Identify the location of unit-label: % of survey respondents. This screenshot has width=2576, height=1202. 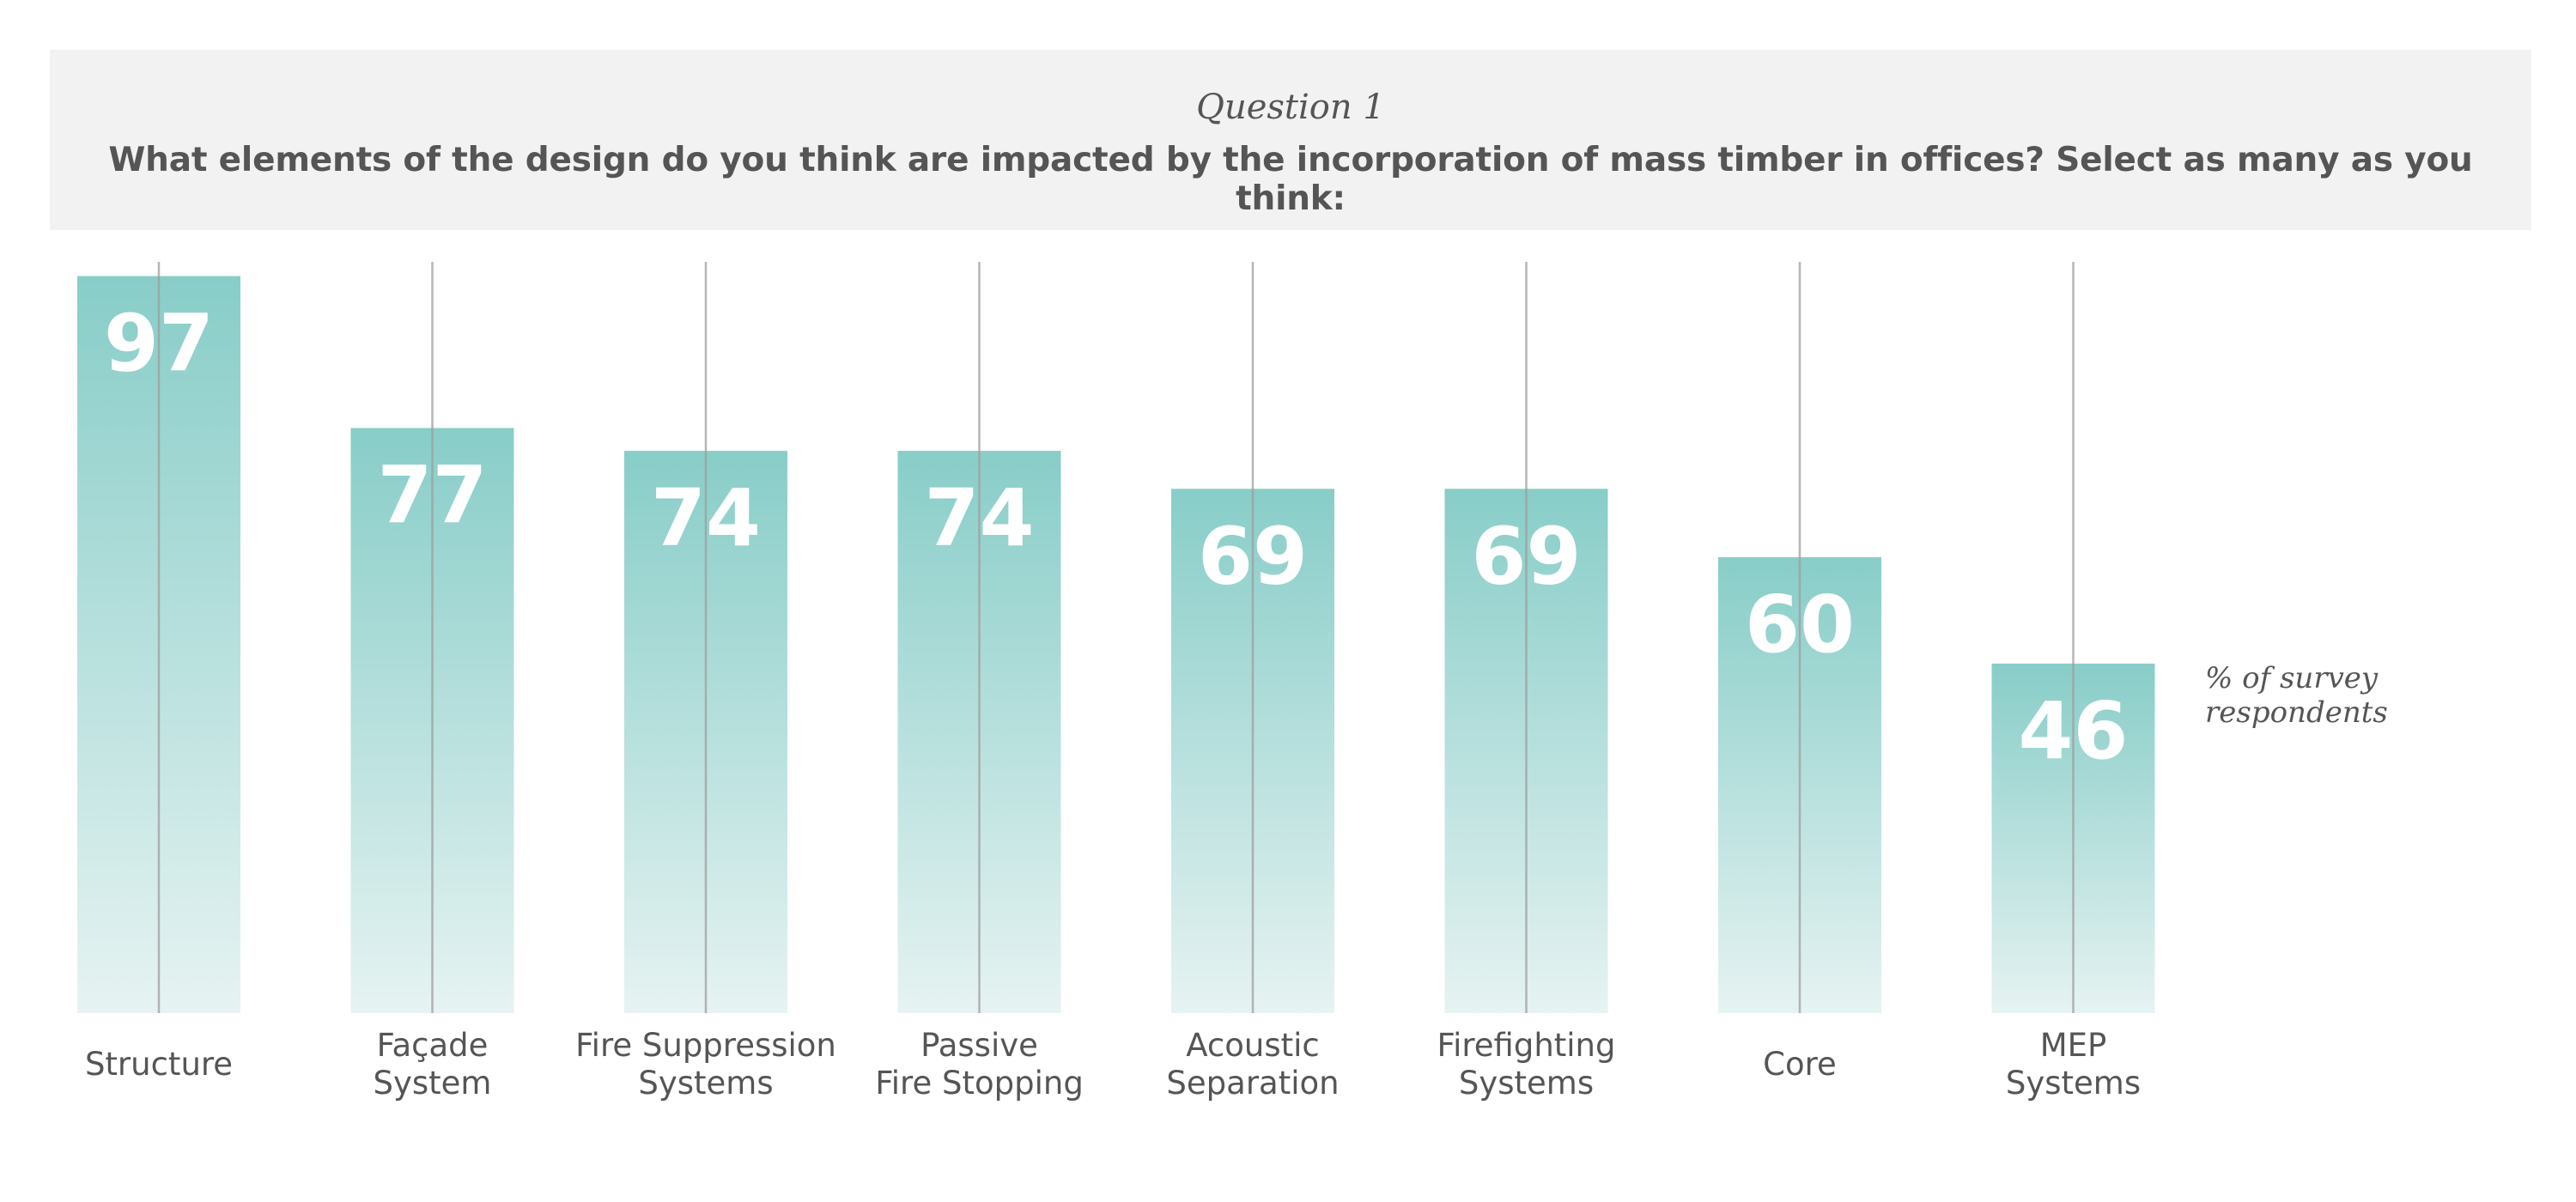
(2296, 695).